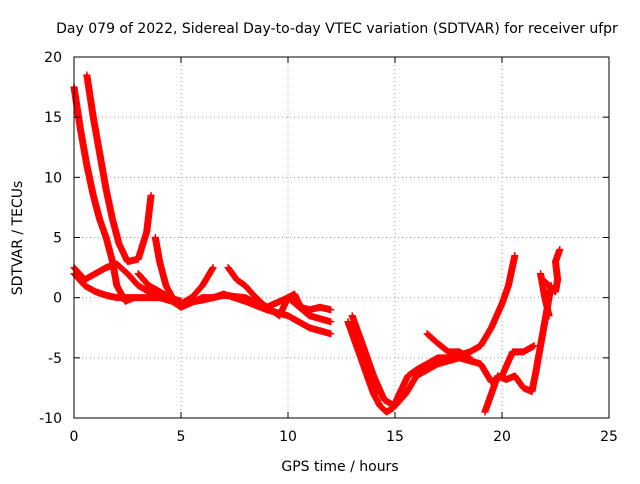 Image resolution: width=640 pixels, height=484 pixels. What do you see at coordinates (181, 437) in the screenshot?
I see `x-tick-label: 5` at bounding box center [181, 437].